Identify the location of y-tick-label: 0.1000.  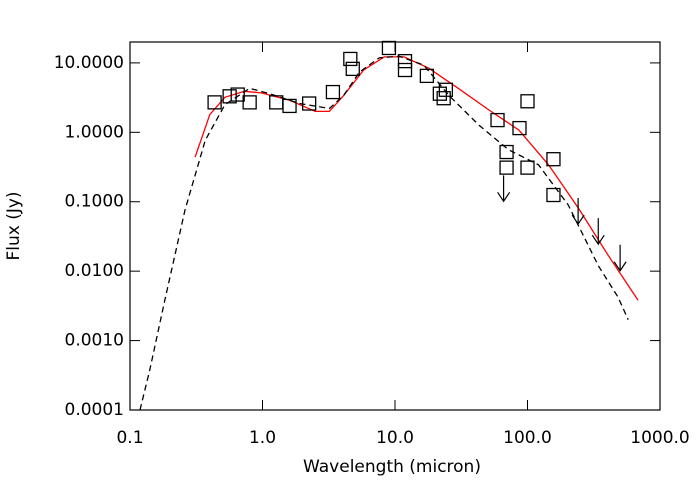
(94, 202).